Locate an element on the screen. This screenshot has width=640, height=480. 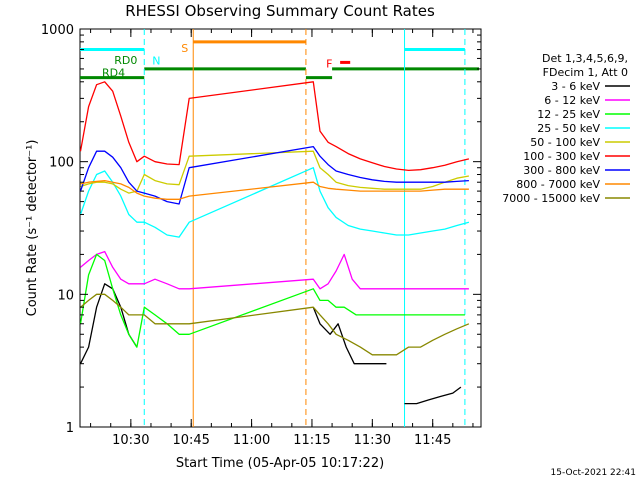
flag-label-s: S is located at coordinates (184, 48).